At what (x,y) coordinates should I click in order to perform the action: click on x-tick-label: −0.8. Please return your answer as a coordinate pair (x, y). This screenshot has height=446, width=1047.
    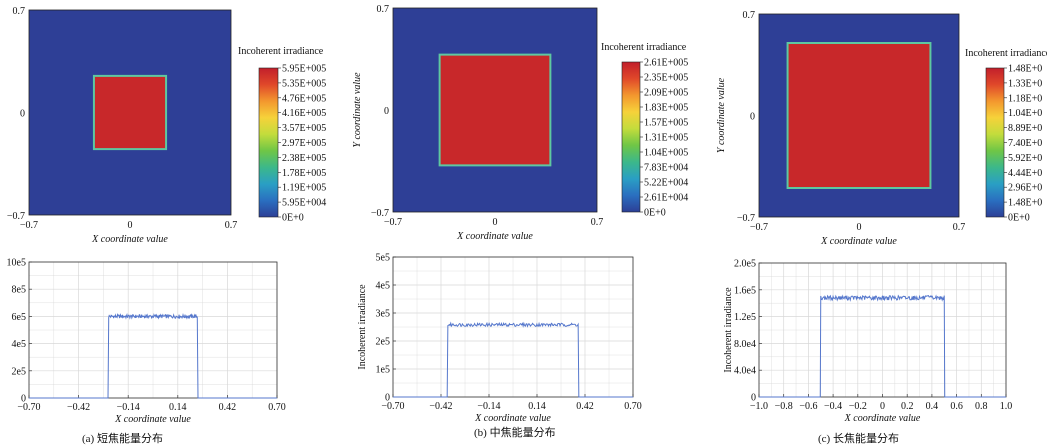
    Looking at the image, I should click on (784, 406).